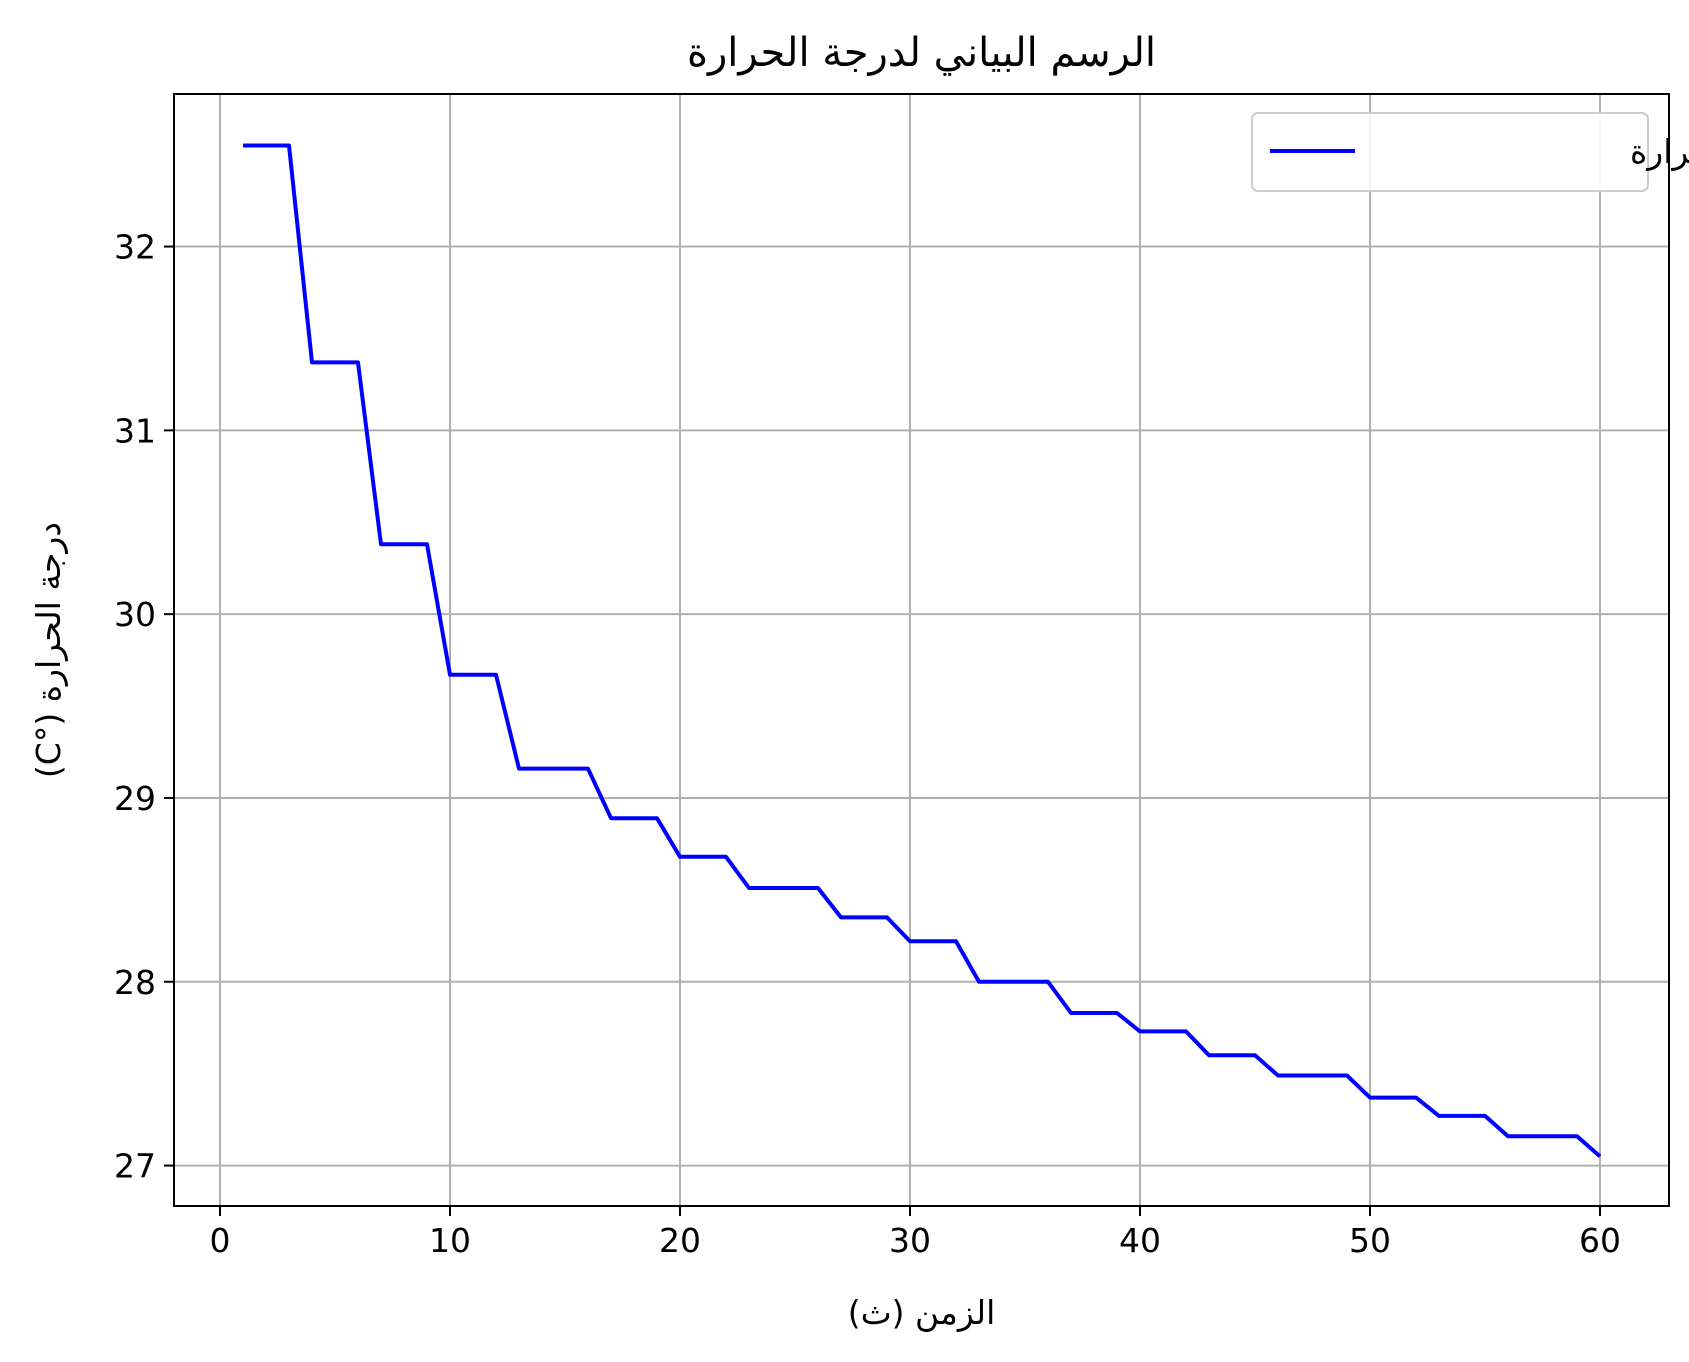 This screenshot has height=1362, width=1689. I want to click on legend-label: درجة الحرارة, so click(1659, 151).